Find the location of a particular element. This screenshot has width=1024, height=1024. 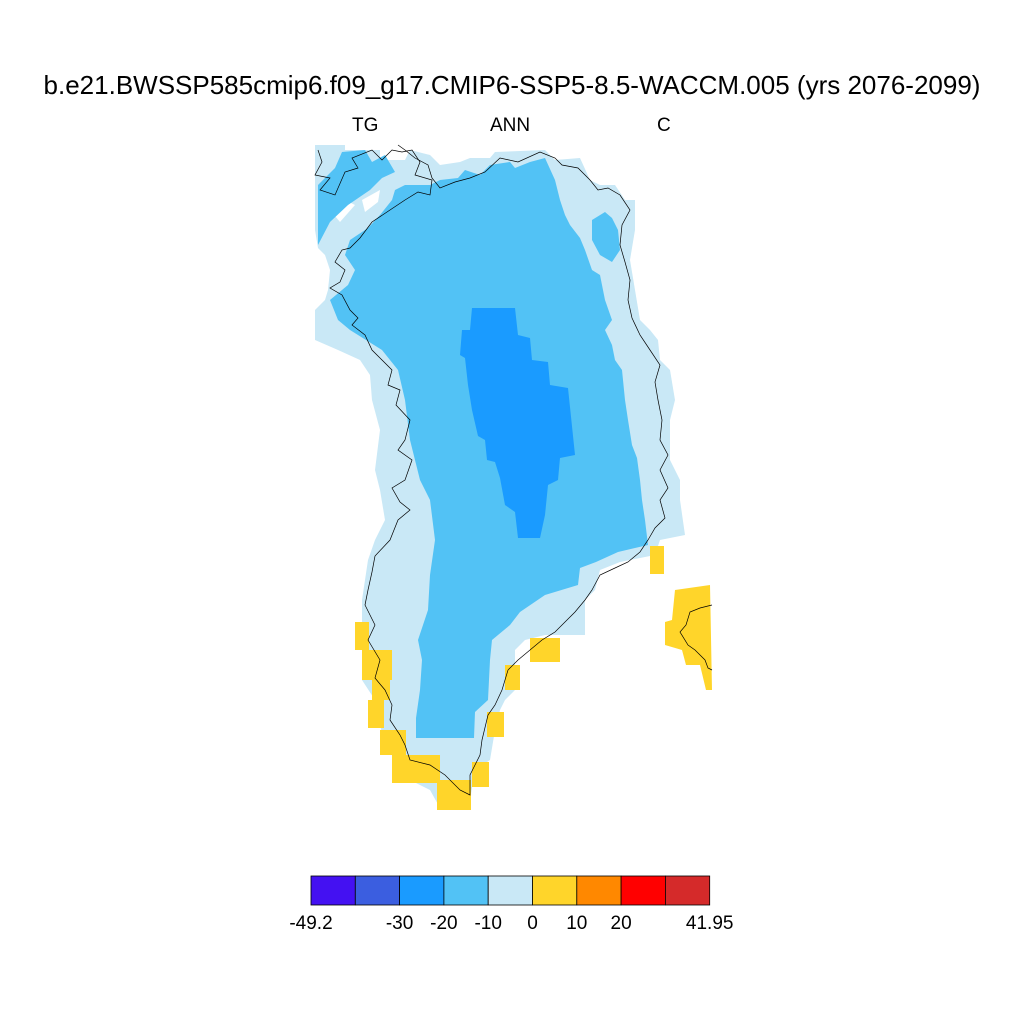

region-yellow-cells is located at coordinates (533, 678).